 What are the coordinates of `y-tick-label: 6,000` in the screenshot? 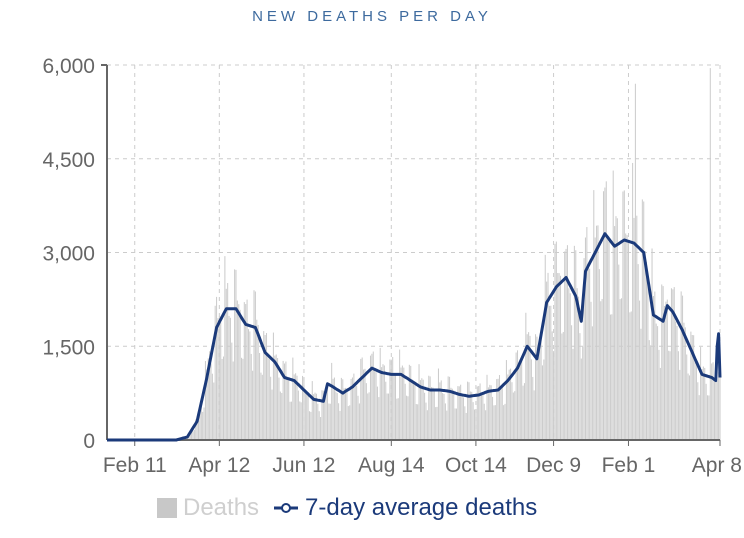 It's located at (68, 66).